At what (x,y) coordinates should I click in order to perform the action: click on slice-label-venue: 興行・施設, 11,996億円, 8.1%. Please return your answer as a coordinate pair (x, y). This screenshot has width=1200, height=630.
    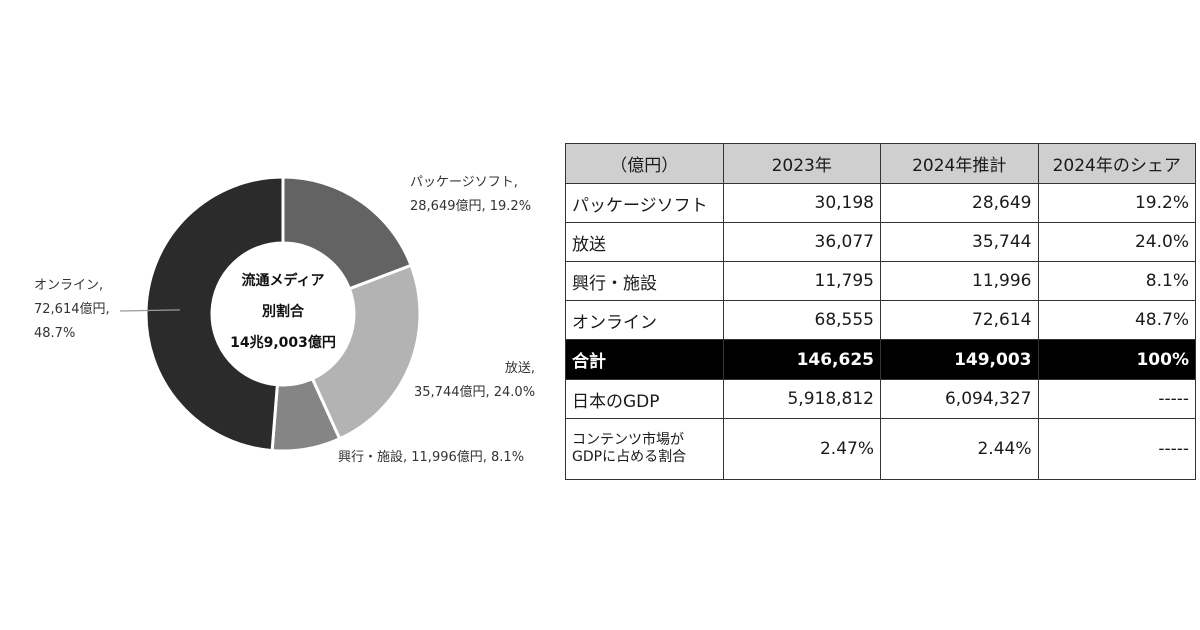
    Looking at the image, I should click on (431, 457).